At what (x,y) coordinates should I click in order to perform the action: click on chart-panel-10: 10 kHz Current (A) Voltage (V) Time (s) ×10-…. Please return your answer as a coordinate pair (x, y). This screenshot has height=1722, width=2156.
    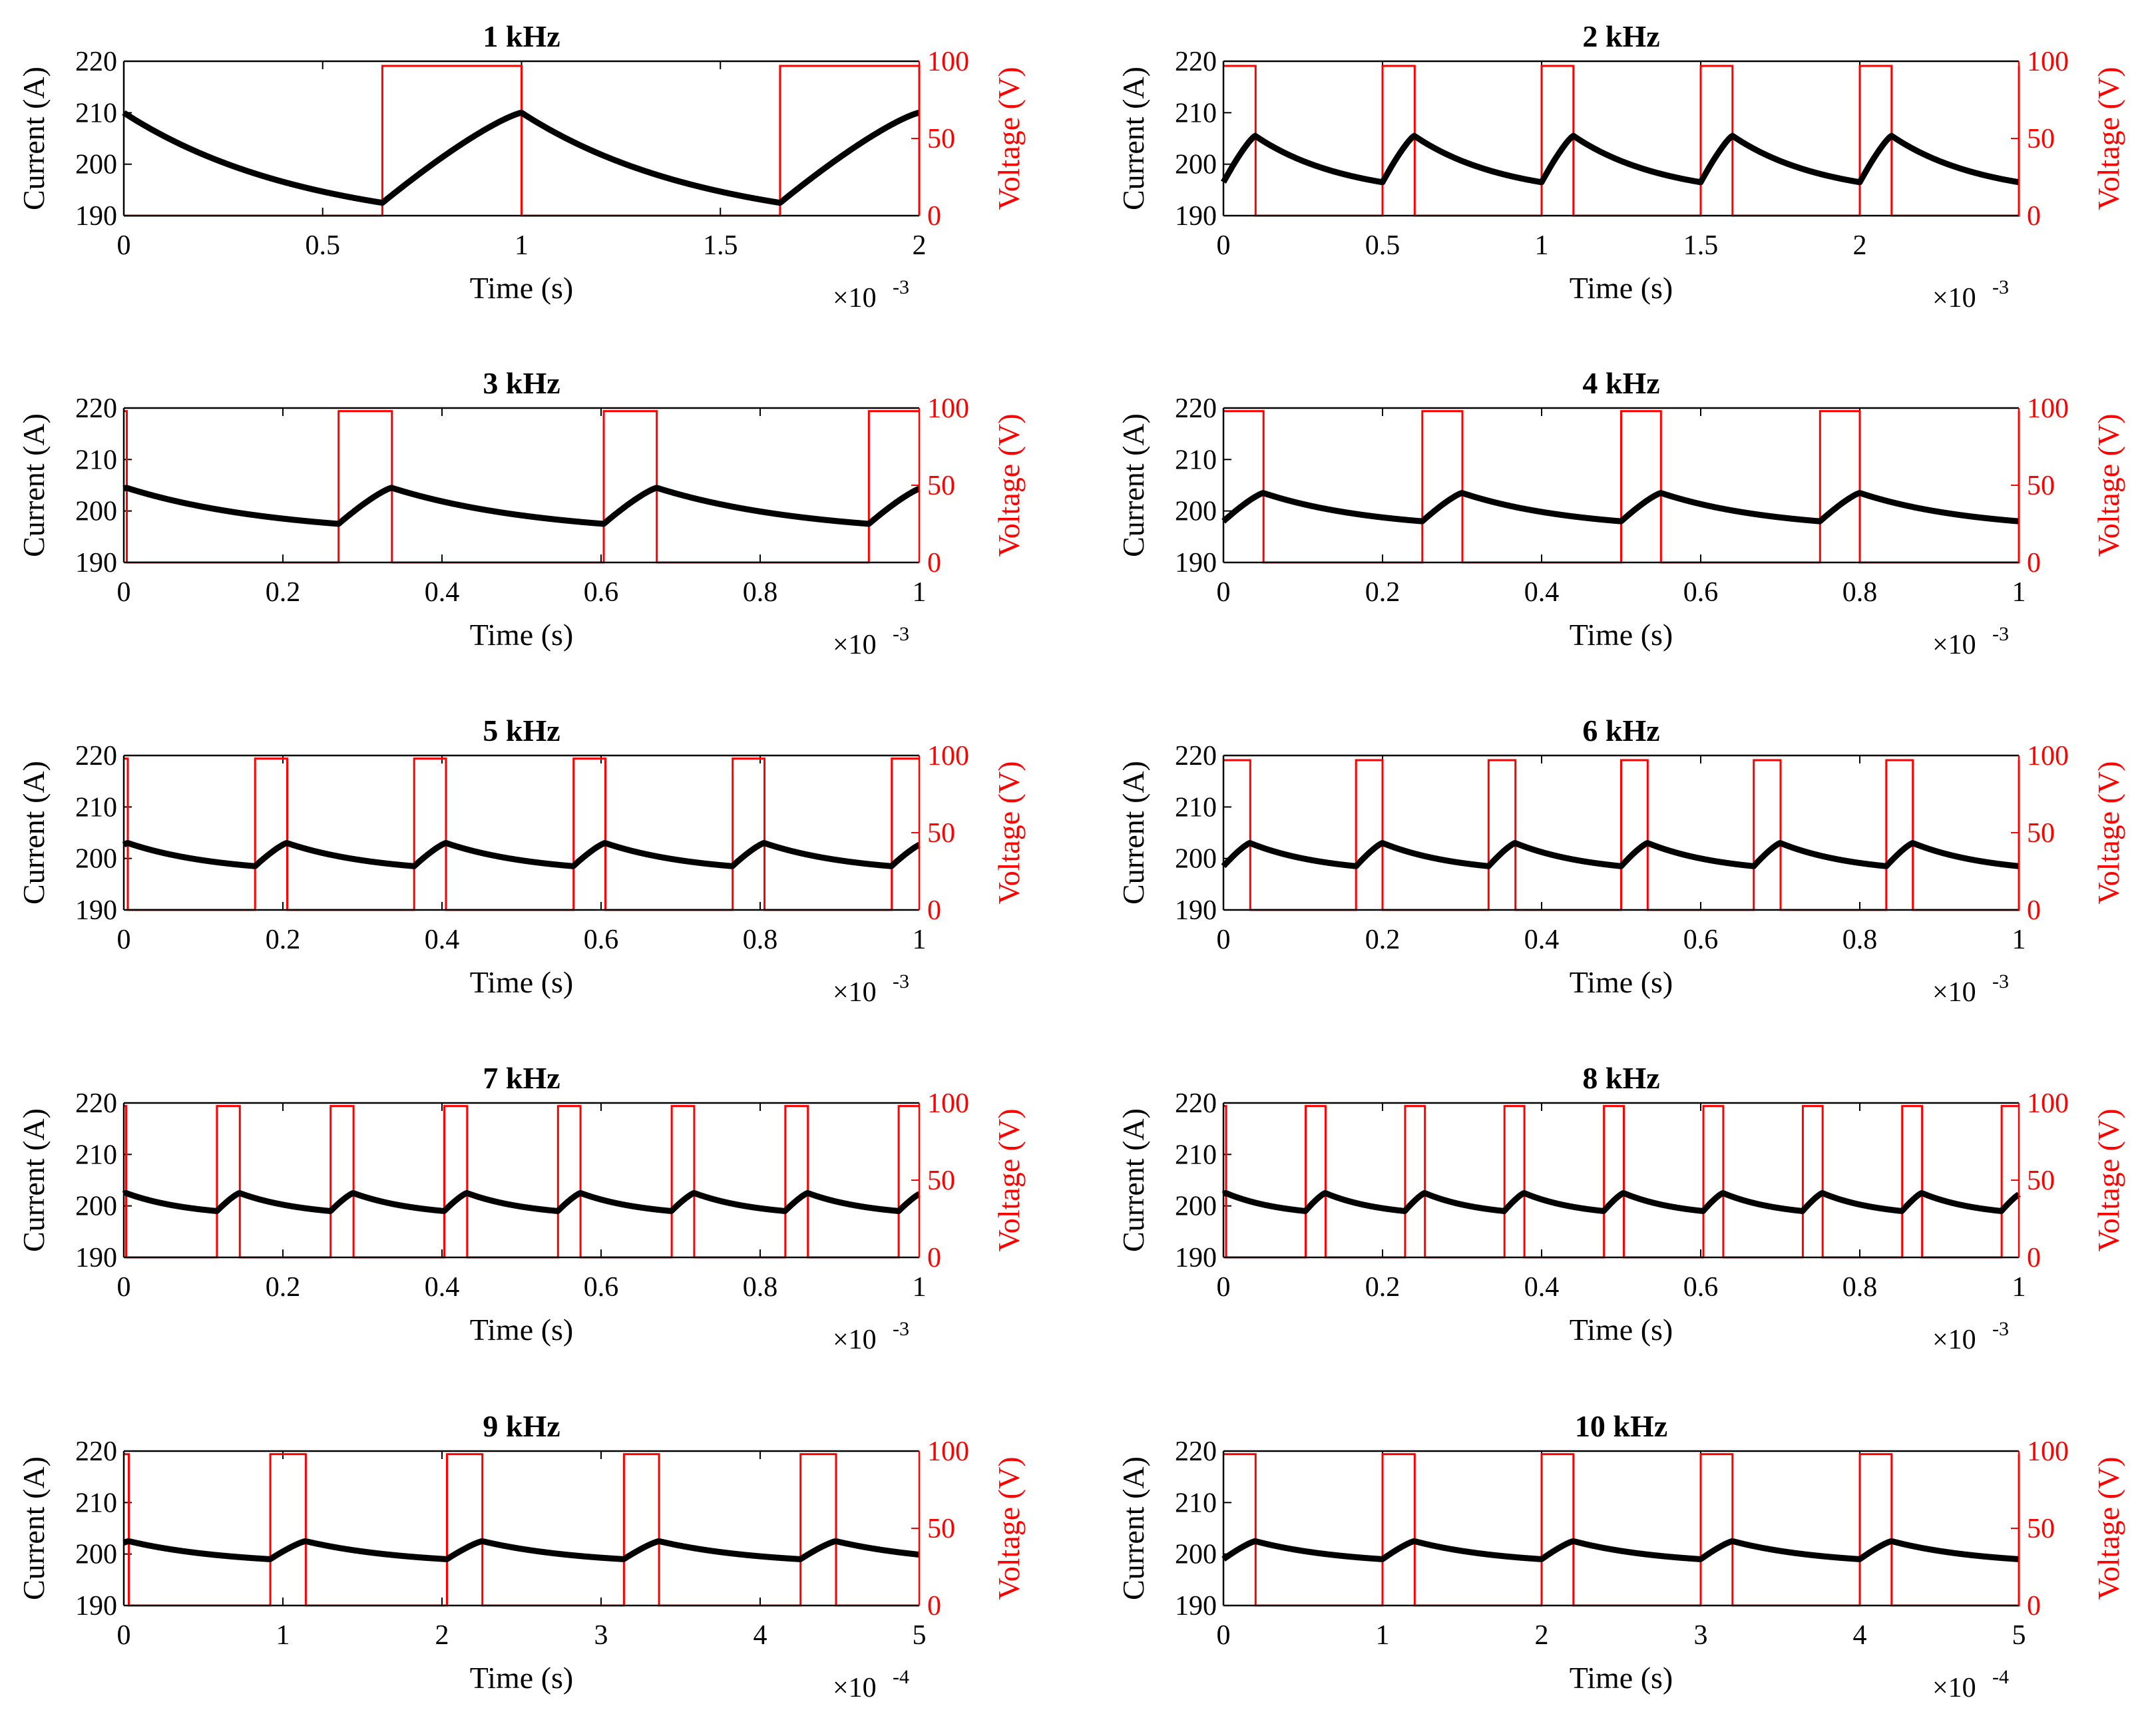
    Looking at the image, I should click on (1620, 1556).